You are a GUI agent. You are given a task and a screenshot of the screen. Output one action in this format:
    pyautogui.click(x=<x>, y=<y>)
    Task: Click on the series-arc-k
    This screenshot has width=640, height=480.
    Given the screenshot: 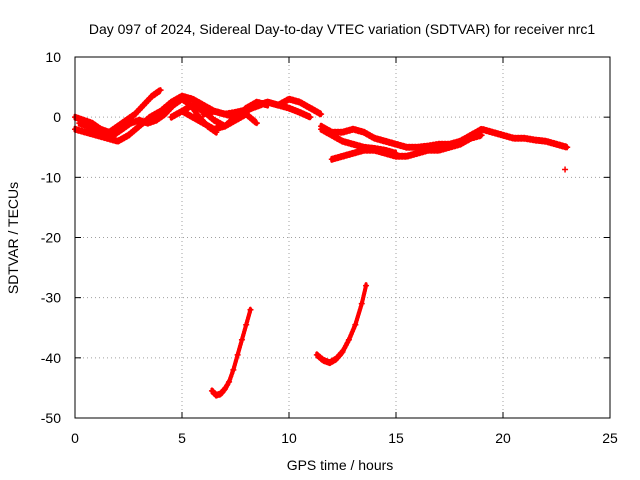 What is the action you would take?
    pyautogui.click(x=341, y=324)
    